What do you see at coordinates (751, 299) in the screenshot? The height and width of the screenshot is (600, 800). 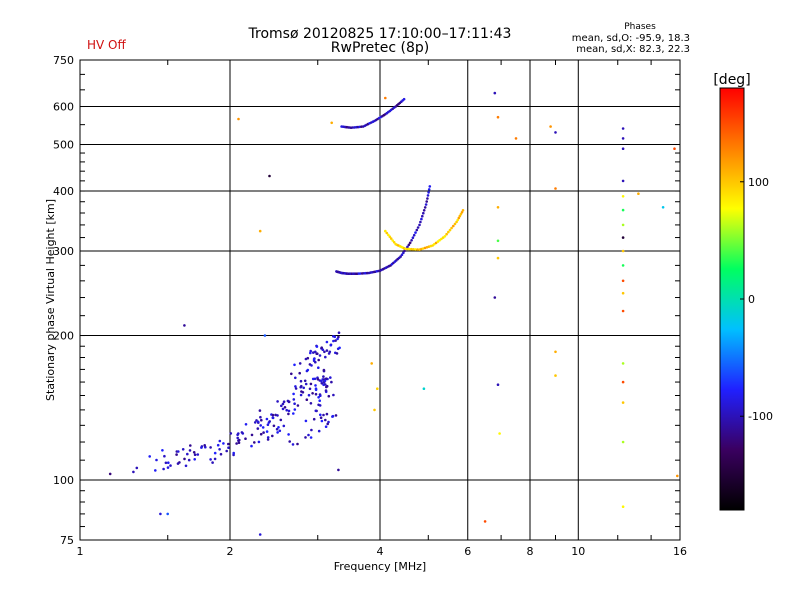 I see `colorbar-tick-label: 0` at bounding box center [751, 299].